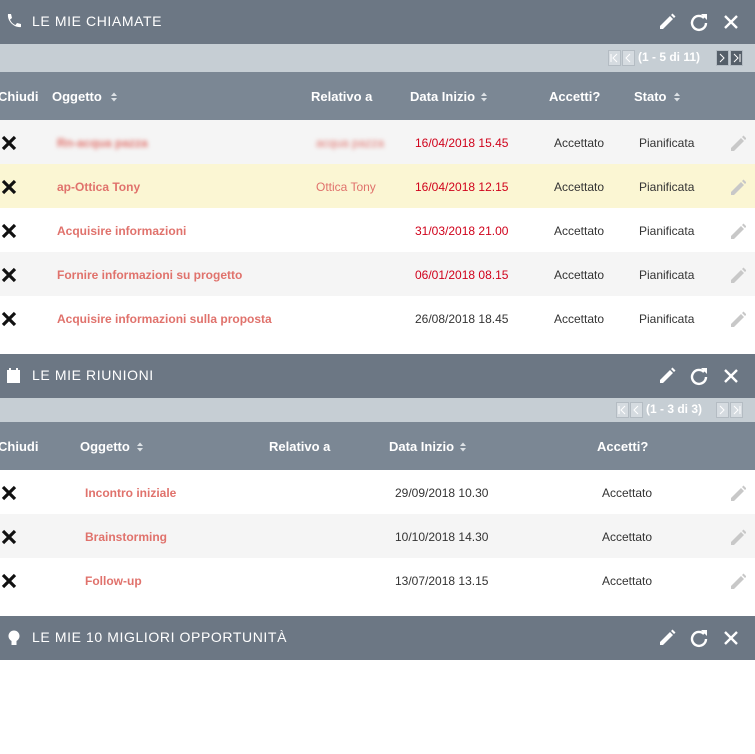 This screenshot has height=754, width=755. I want to click on dashlet-header: LE MIE 10 MIGLIORI OPPORTUNITÀ, so click(377, 638).